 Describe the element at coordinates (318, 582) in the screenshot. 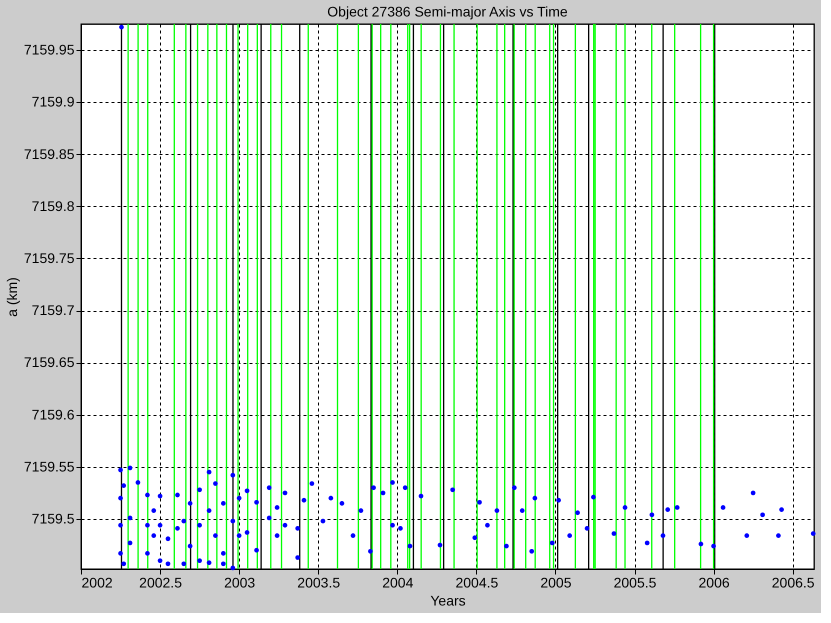

I see `x-tick-label: 2003.5` at that location.